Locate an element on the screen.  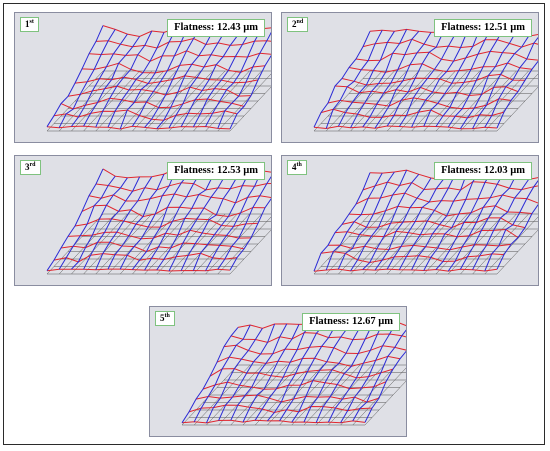
ordinal-label: 4th is located at coordinates (297, 167).